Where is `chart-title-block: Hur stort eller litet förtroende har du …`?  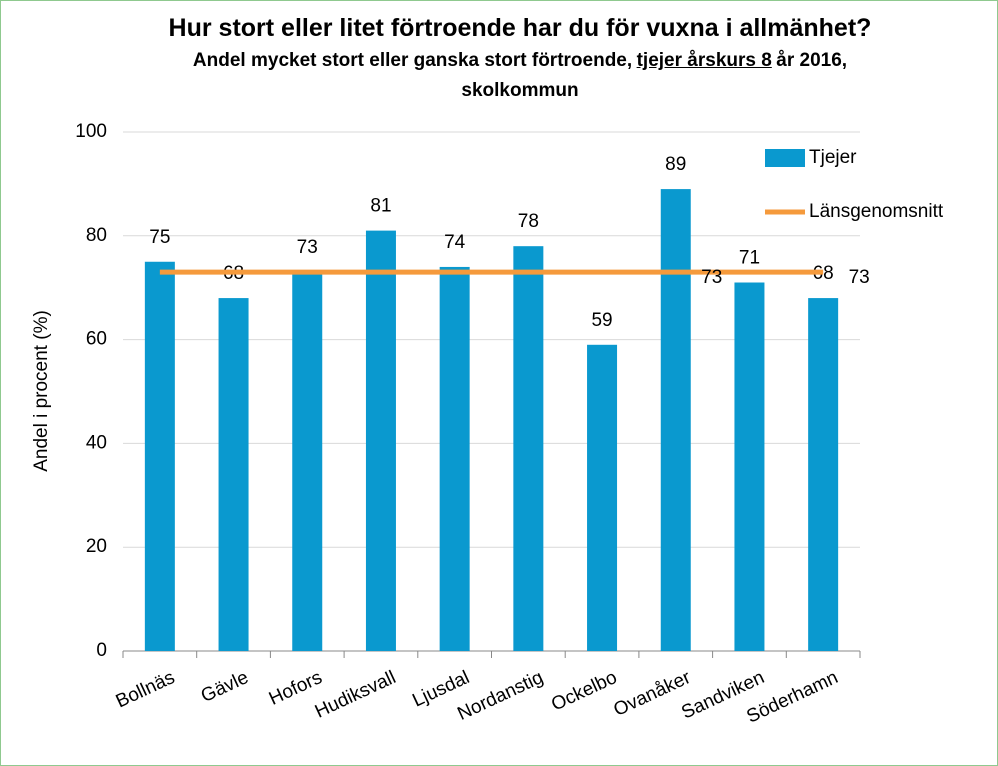
chart-title-block: Hur stort eller litet förtroende har du … is located at coordinates (520, 60).